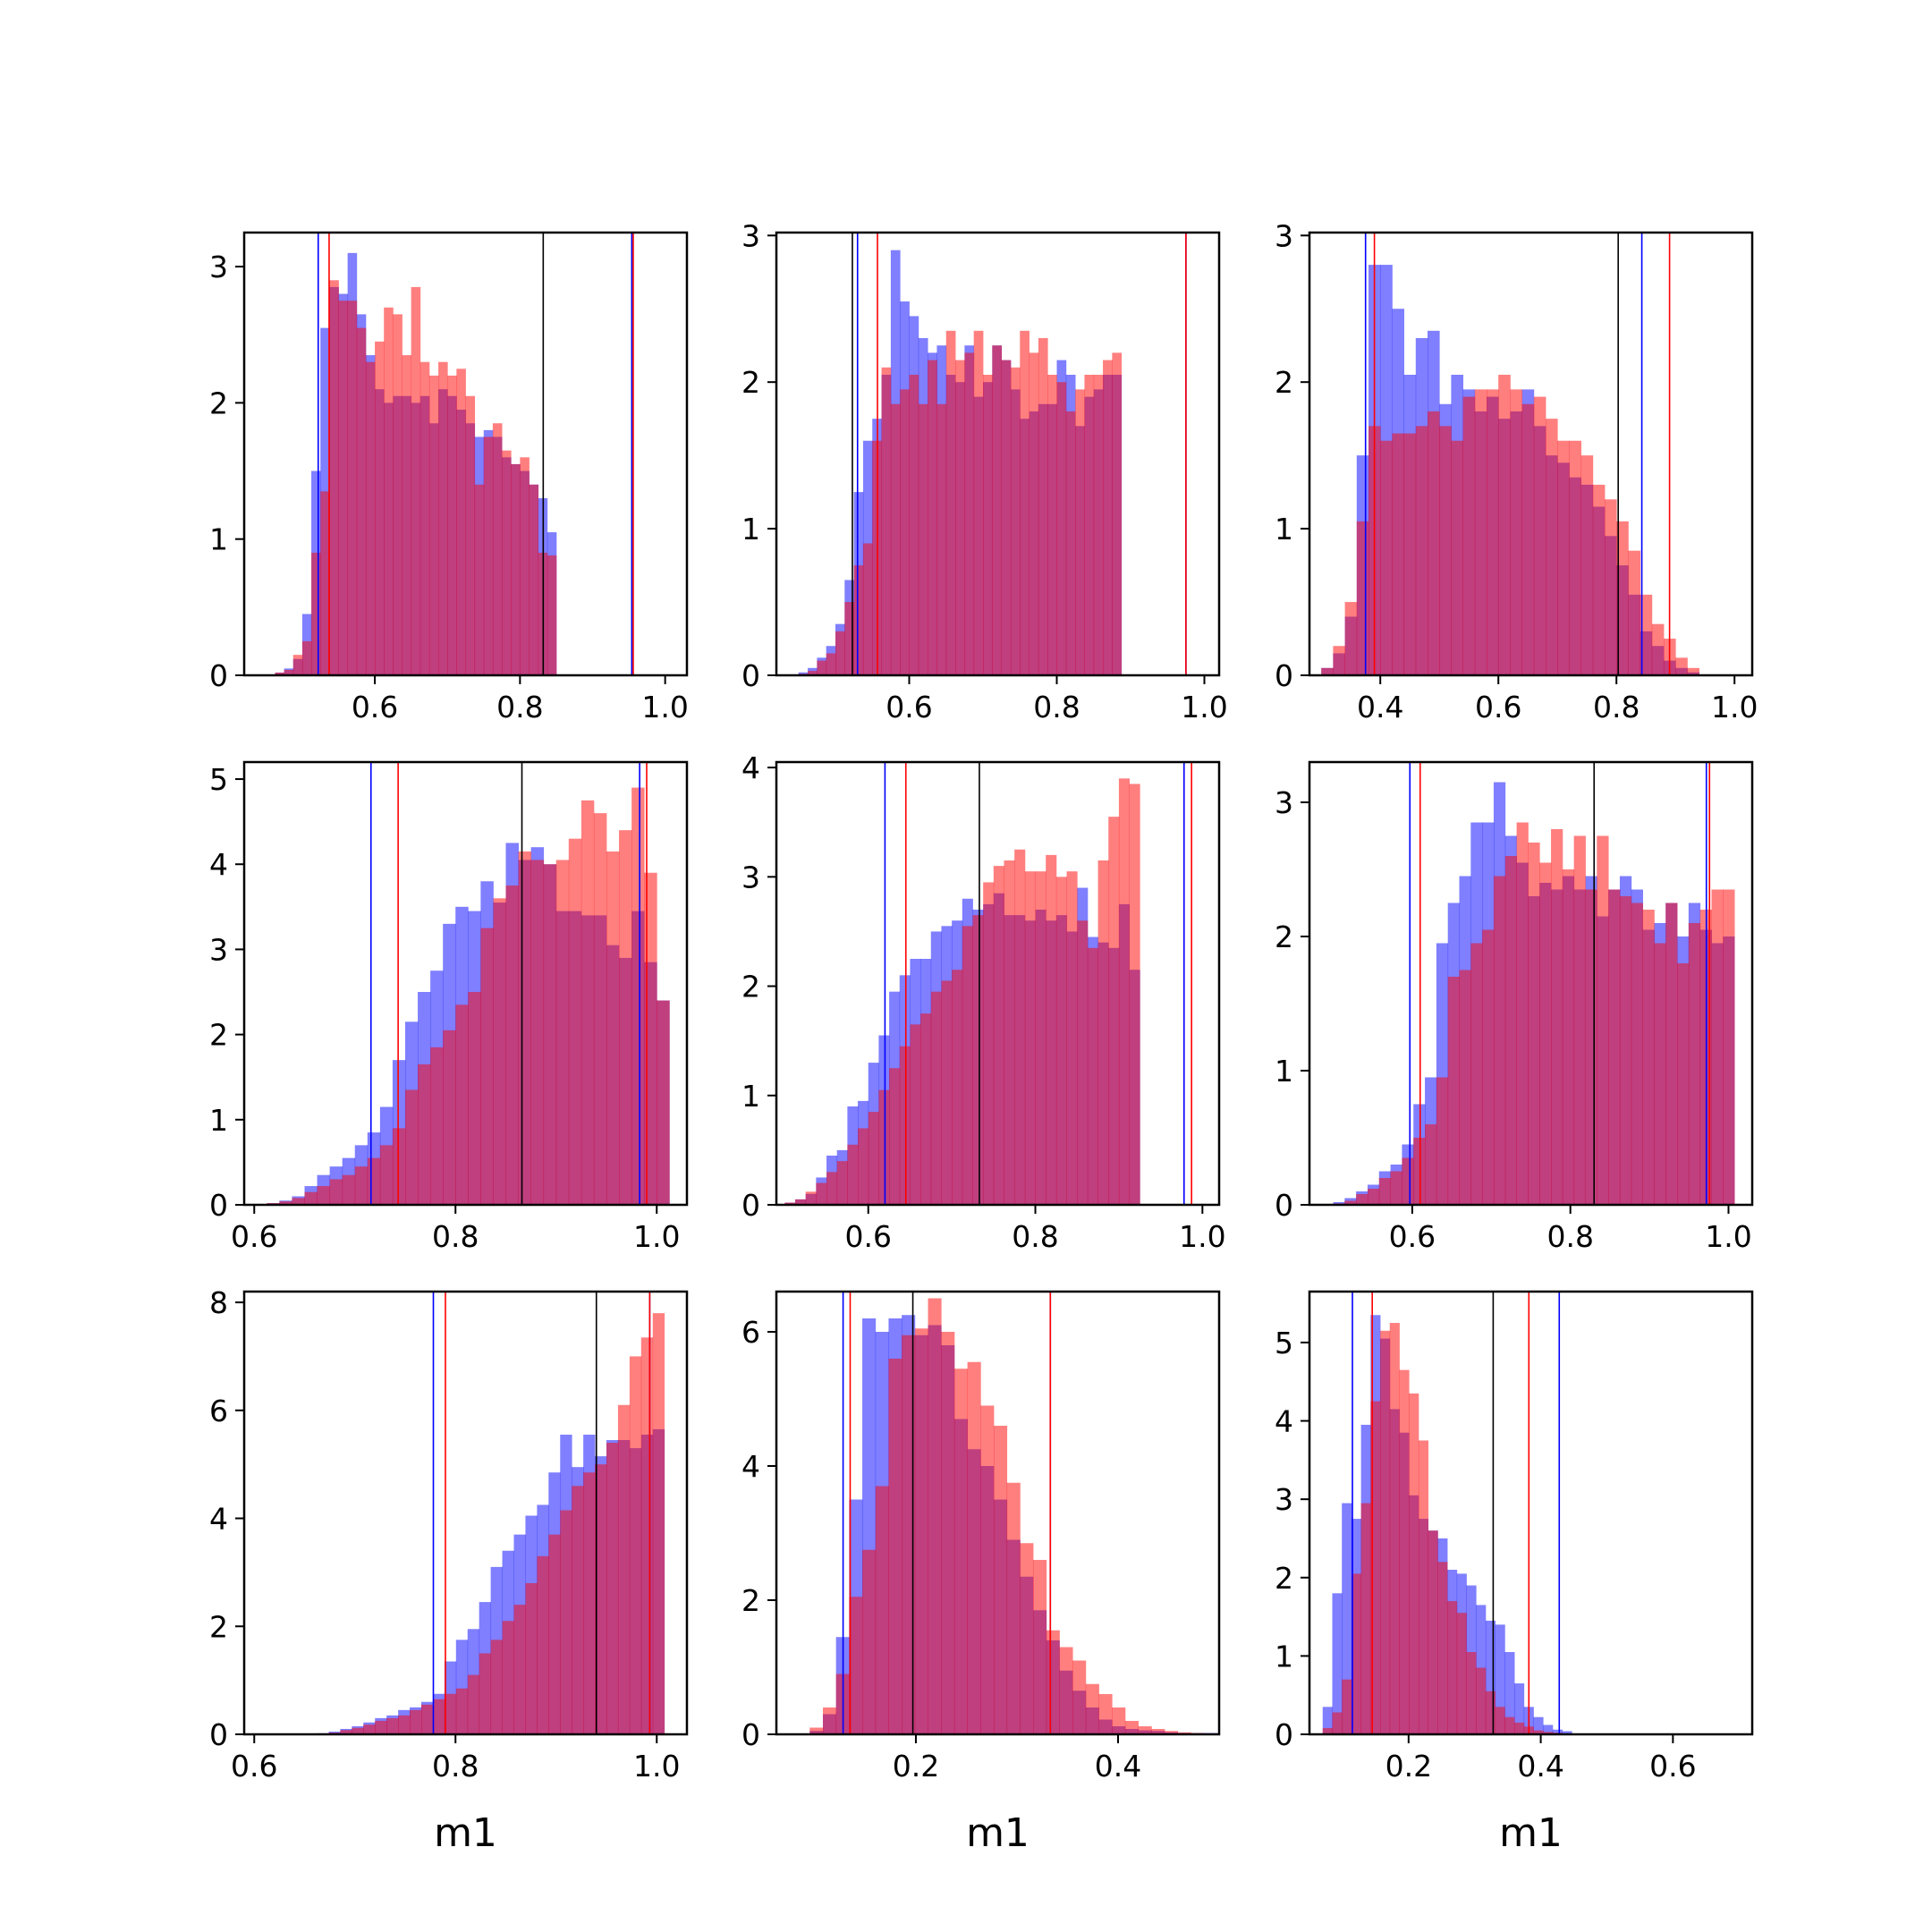 The image size is (1932, 1932). What do you see at coordinates (218, 1626) in the screenshot?
I see `y-tick-label: 2` at bounding box center [218, 1626].